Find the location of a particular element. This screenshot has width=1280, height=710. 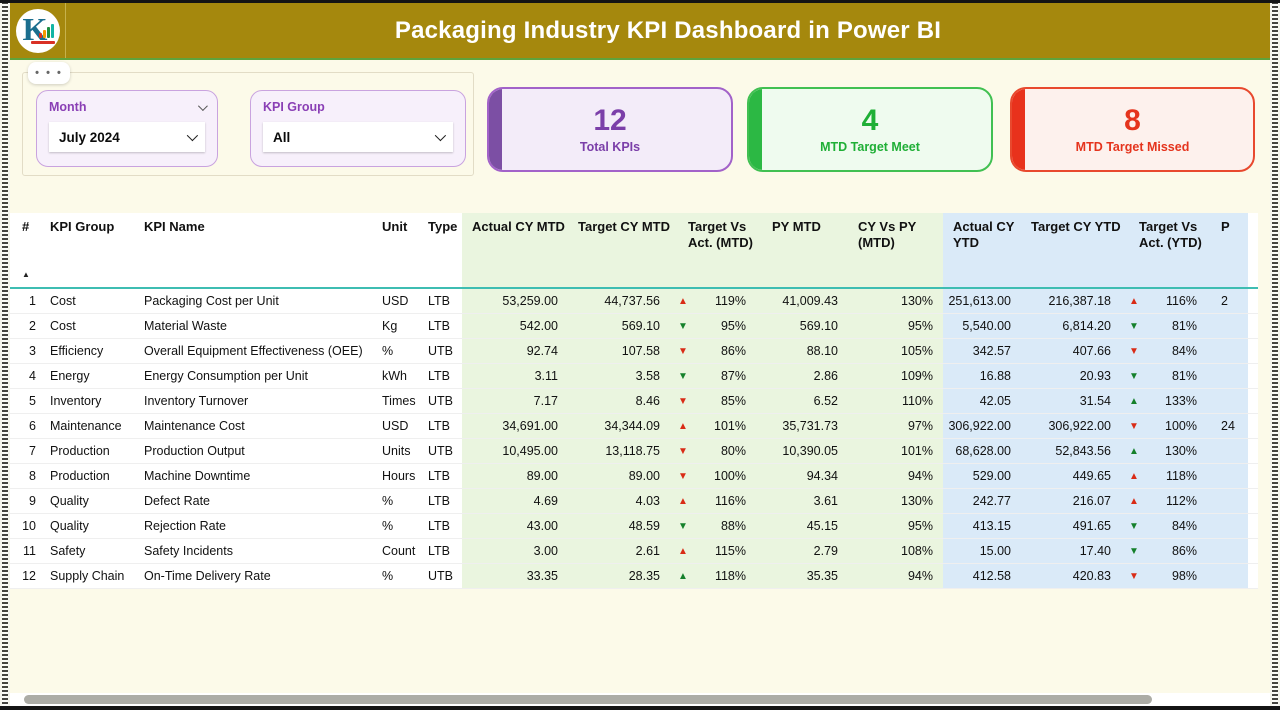

mtd-target-missed-card: 8 MTD Target Missed is located at coordinates (1132, 129).